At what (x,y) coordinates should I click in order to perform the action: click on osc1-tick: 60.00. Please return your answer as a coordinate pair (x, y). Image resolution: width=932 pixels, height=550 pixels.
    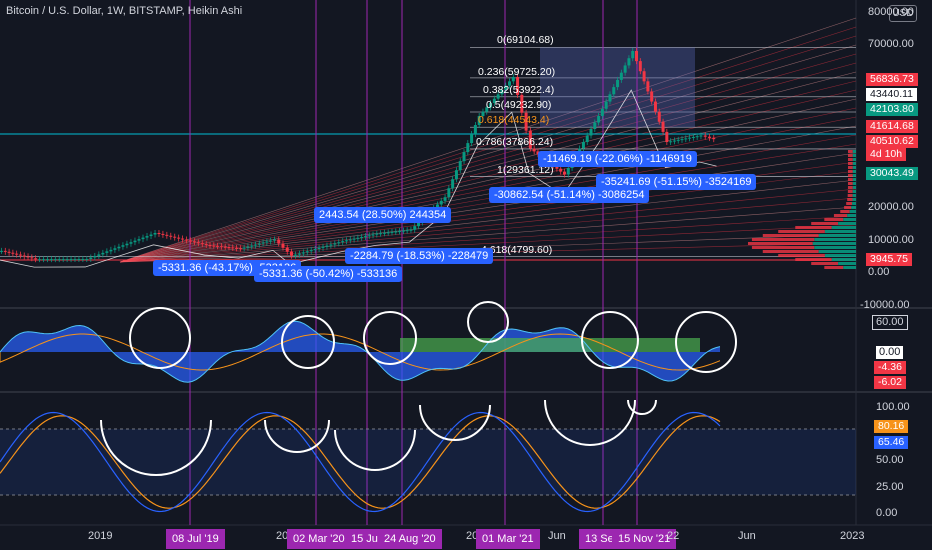
    Looking at the image, I should click on (890, 322).